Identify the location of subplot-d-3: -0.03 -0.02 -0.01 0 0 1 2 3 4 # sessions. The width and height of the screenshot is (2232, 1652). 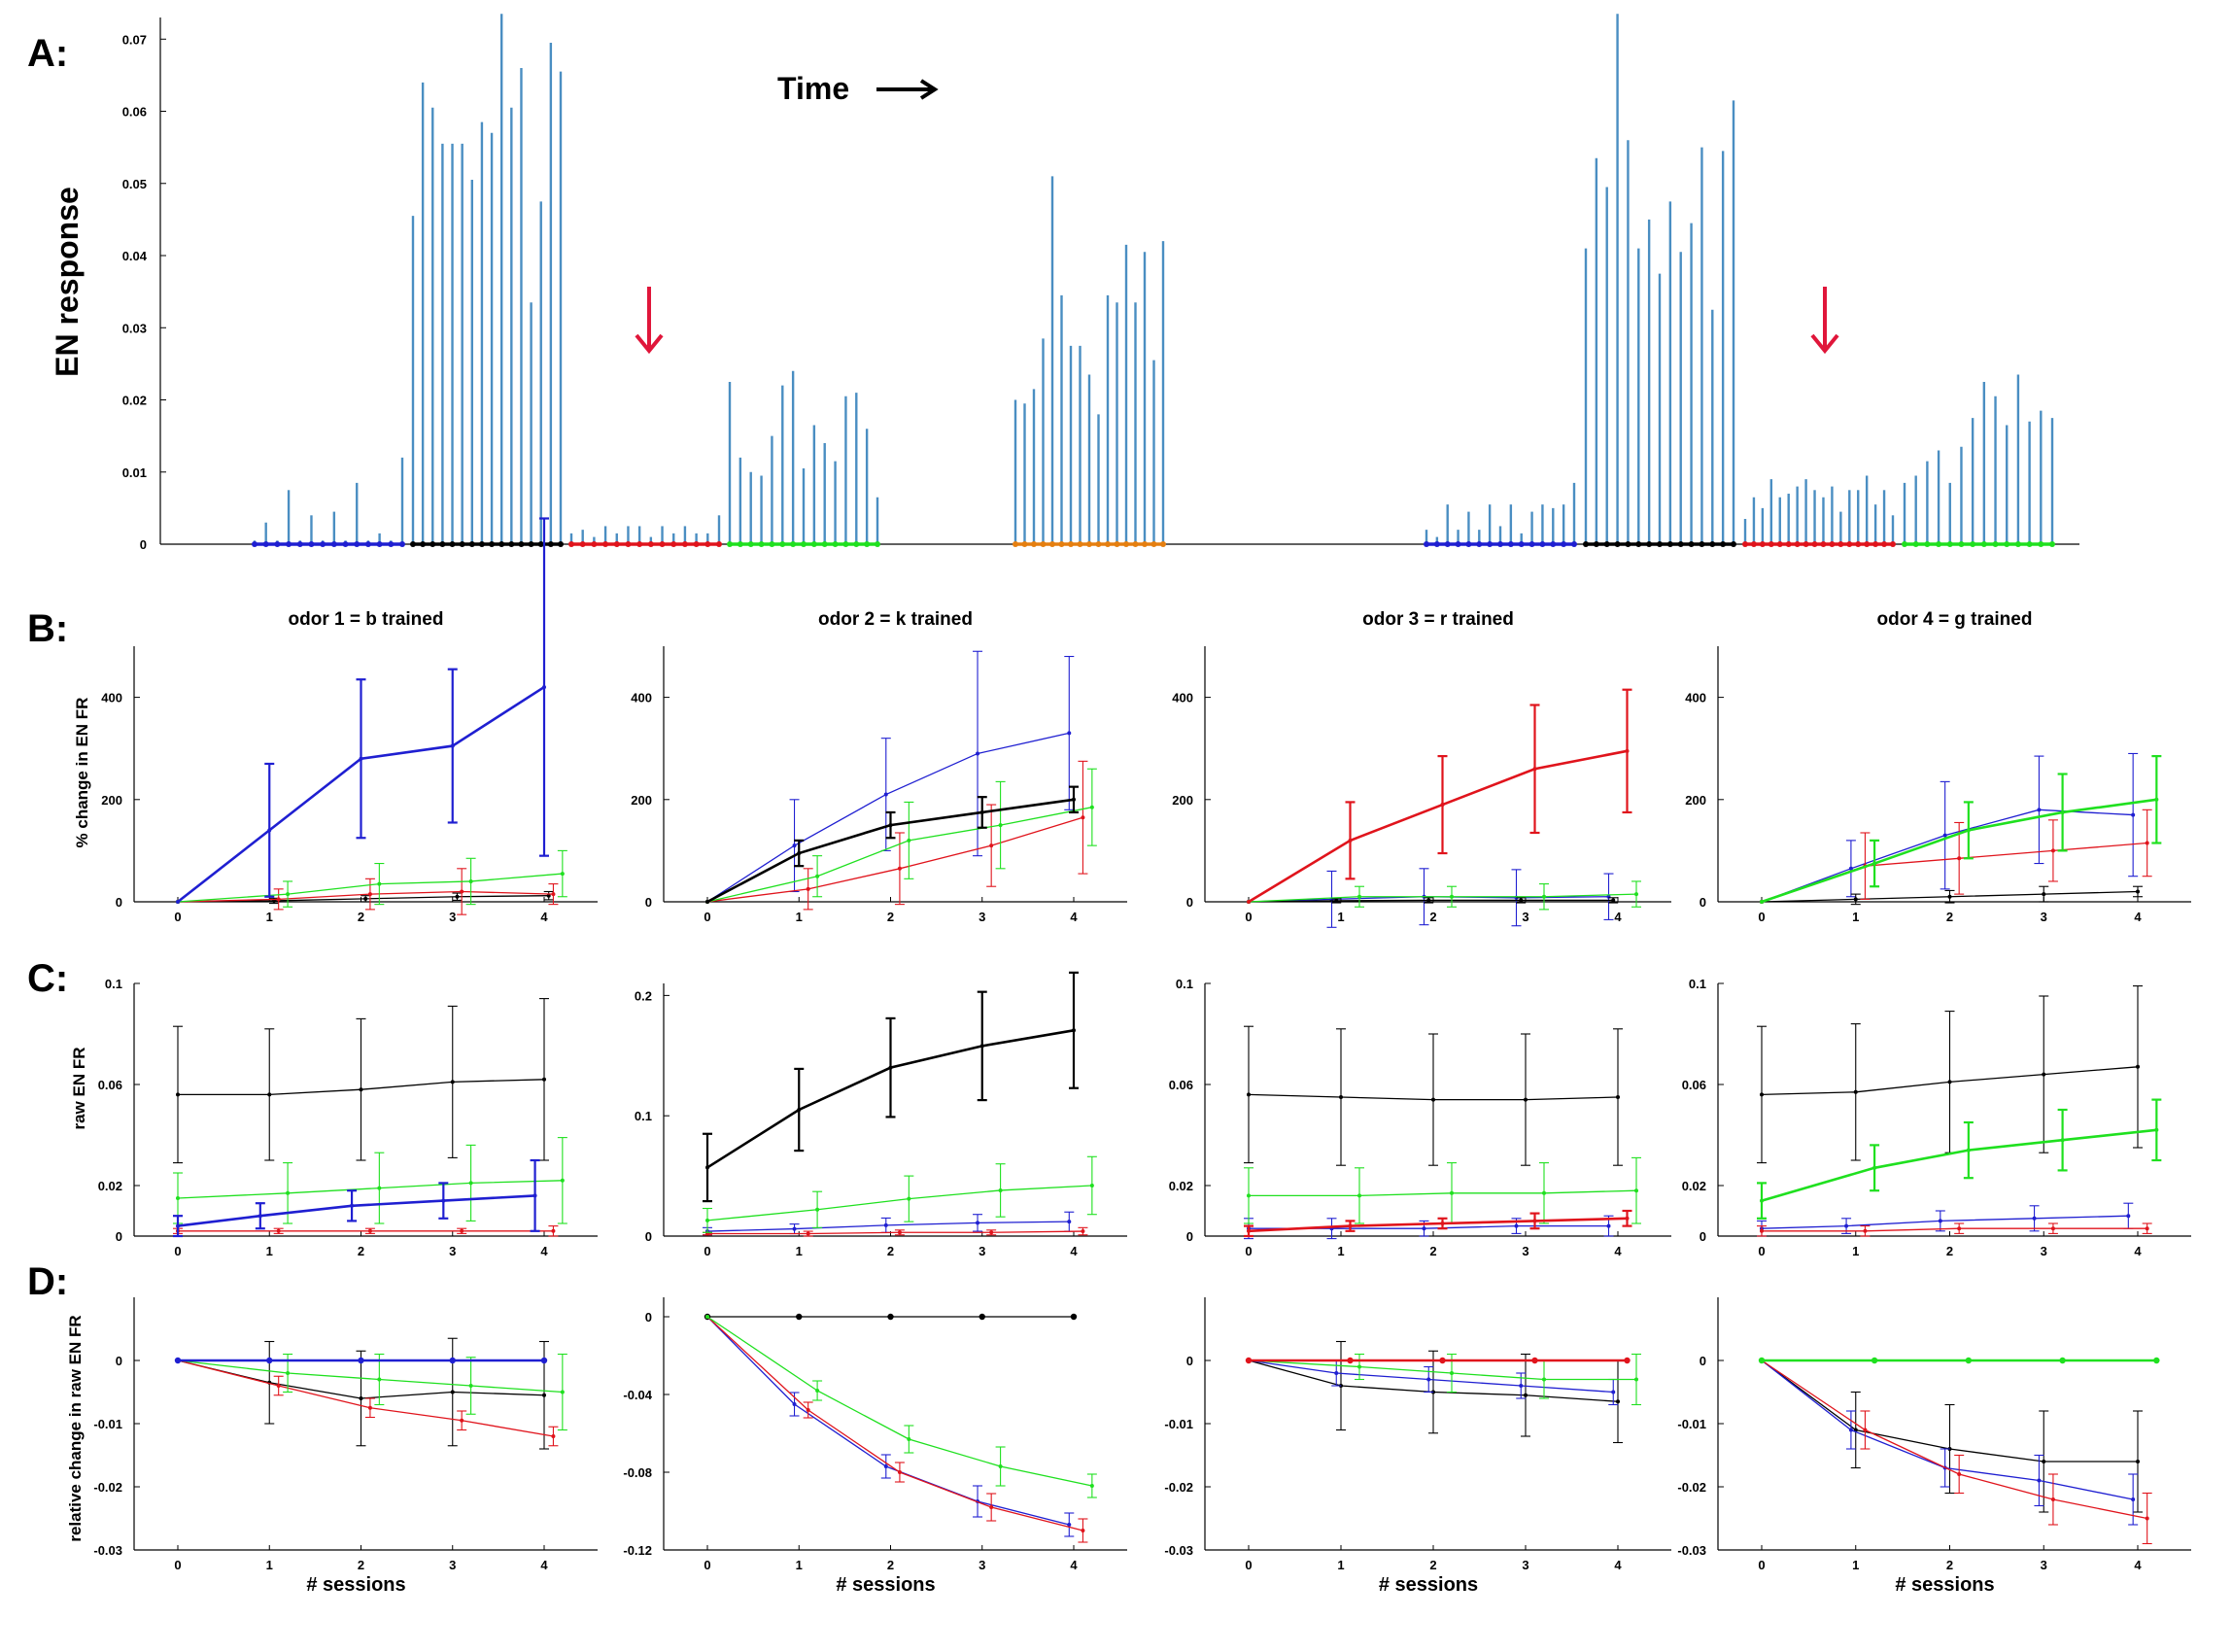
(1417, 1447).